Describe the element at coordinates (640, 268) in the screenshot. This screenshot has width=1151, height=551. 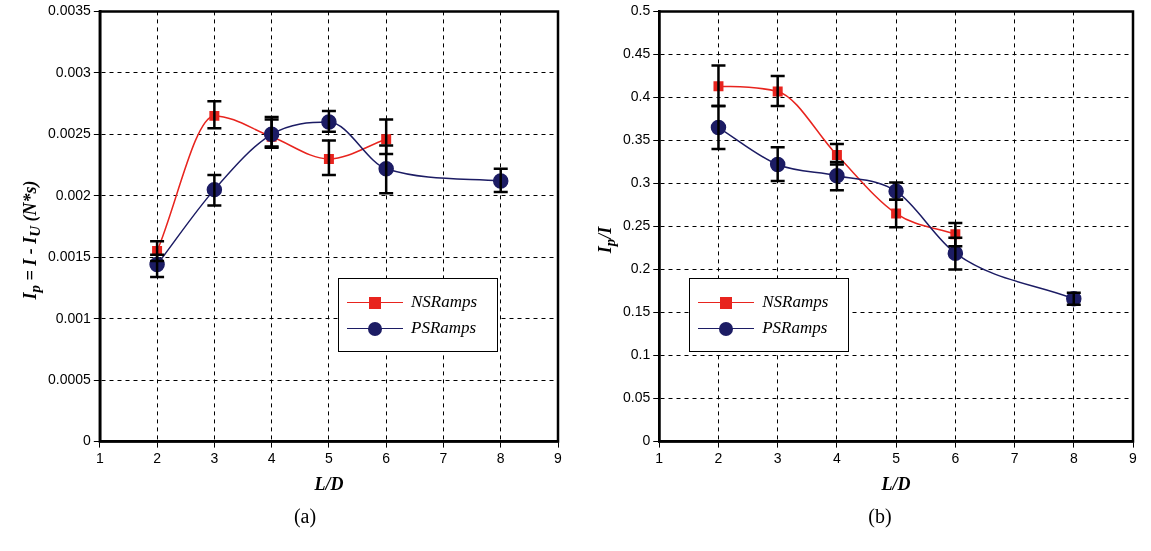
I see `y-tick-label: 0.2` at that location.